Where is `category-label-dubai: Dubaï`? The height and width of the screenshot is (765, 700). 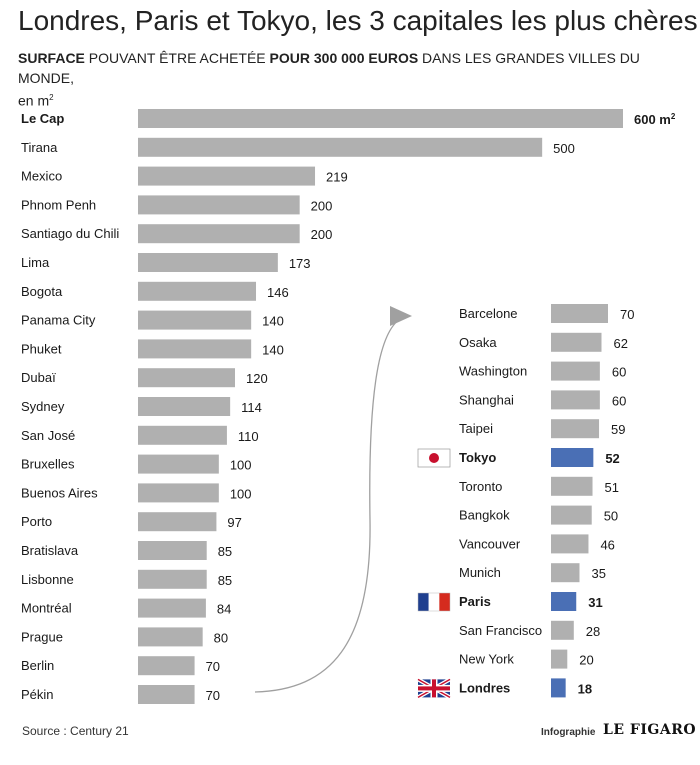 category-label-dubai: Dubaï is located at coordinates (38, 377).